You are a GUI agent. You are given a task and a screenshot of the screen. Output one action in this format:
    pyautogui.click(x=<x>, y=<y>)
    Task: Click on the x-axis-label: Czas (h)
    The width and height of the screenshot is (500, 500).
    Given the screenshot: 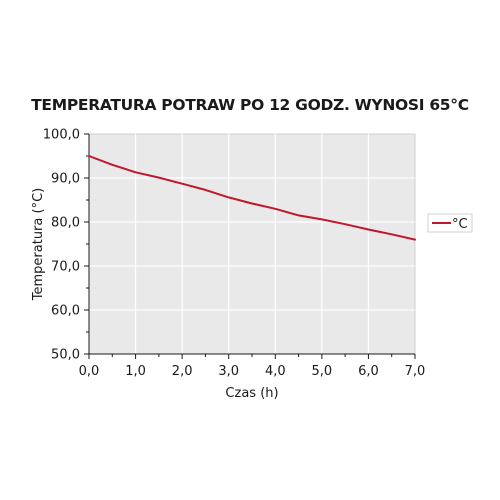 What is the action you would take?
    pyautogui.click(x=251, y=393)
    